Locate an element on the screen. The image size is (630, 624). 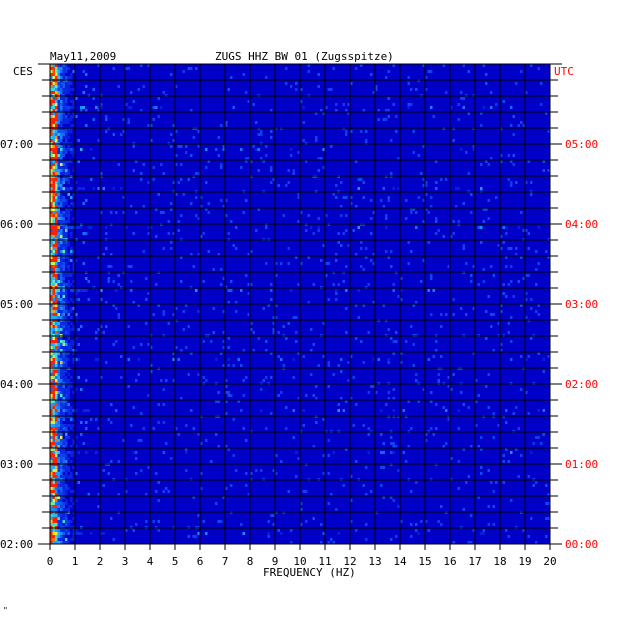
right-tick-label: 05:00 is located at coordinates (581, 144).